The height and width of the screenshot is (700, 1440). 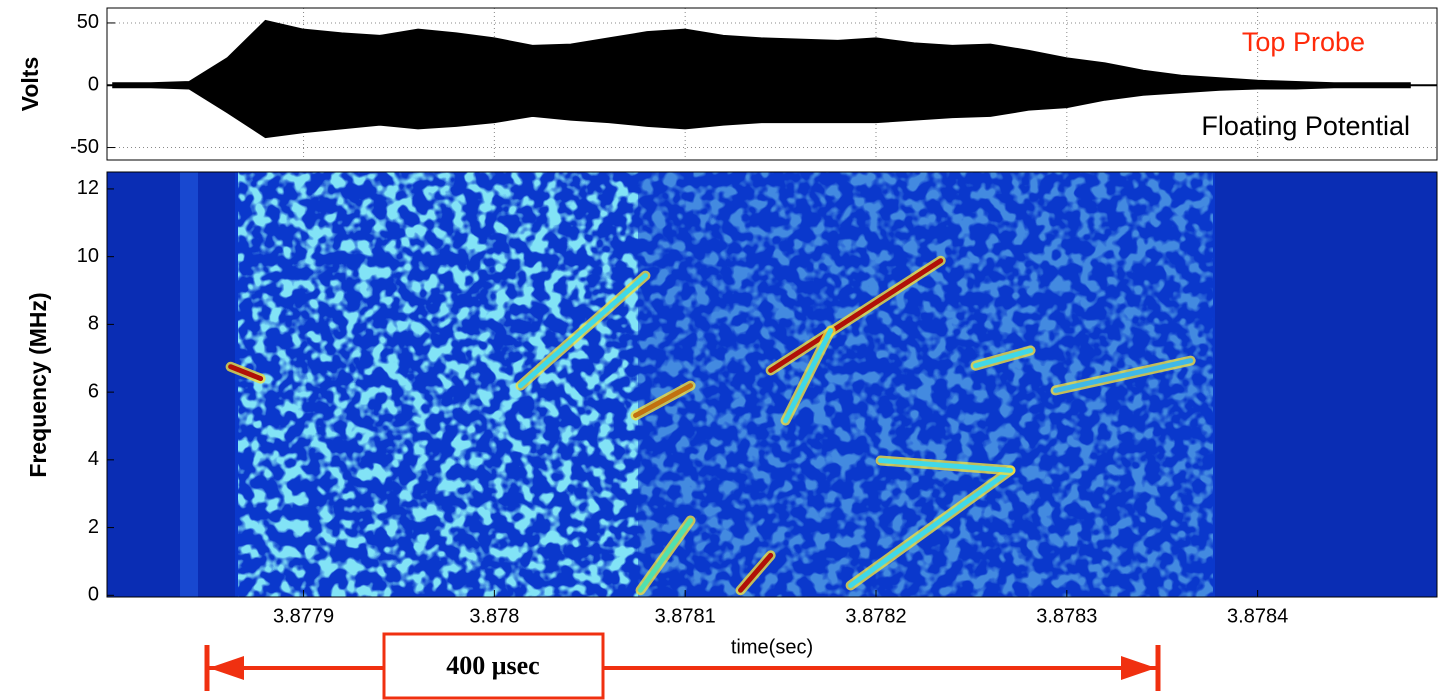 I want to click on x-tick-label: 3.8782, so click(x=875, y=616).